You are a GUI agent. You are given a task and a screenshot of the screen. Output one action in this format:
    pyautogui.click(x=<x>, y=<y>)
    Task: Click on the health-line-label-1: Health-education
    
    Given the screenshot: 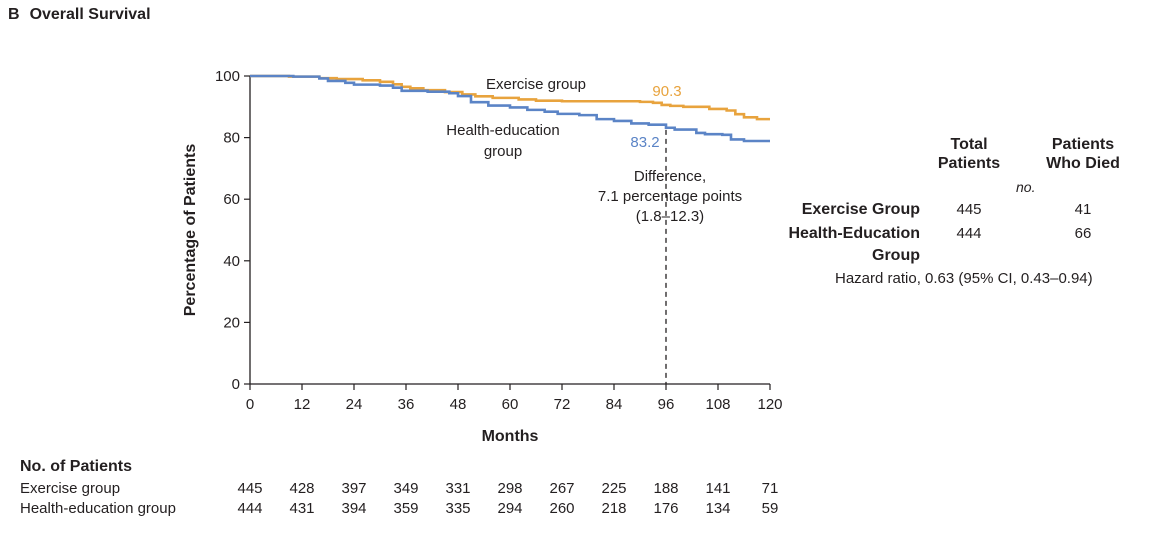 What is the action you would take?
    pyautogui.click(x=502, y=130)
    